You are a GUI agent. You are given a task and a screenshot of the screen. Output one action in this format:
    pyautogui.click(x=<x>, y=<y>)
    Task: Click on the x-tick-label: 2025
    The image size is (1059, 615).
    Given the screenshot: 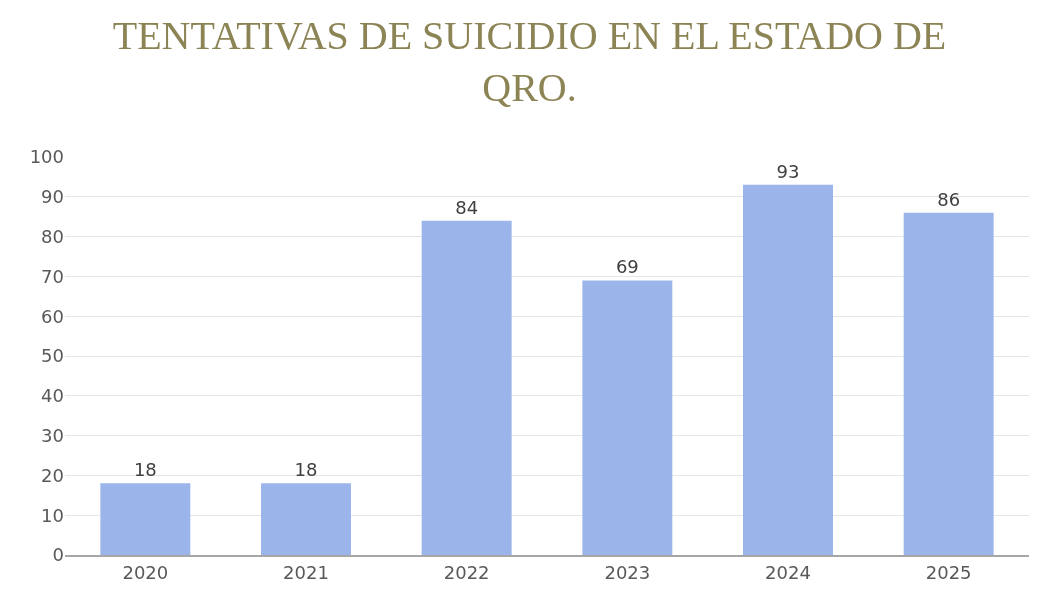 What is the action you would take?
    pyautogui.click(x=948, y=572)
    